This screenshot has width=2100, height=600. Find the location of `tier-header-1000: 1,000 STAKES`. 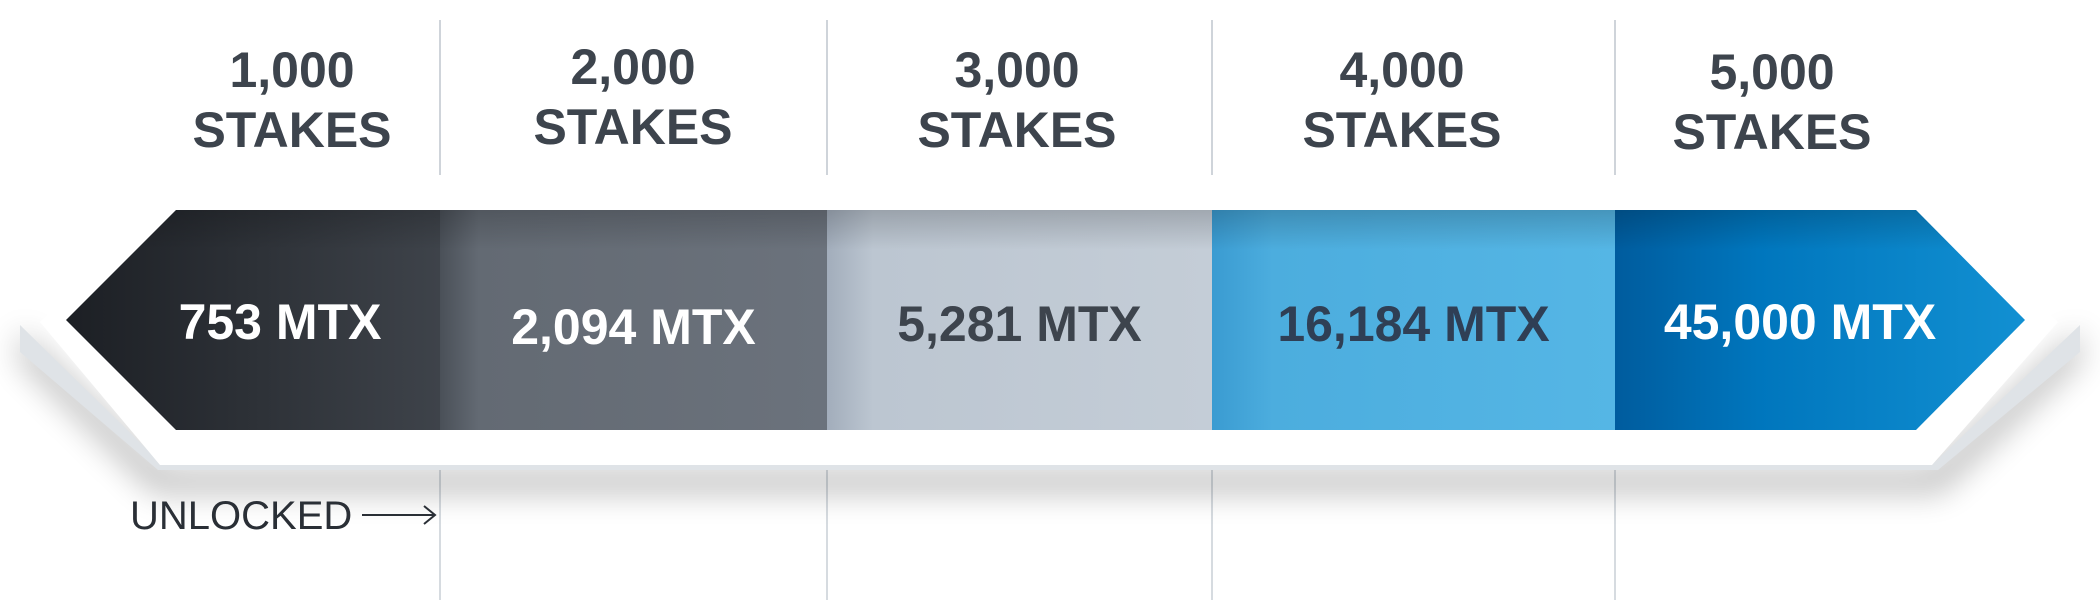

tier-header-1000: 1,000 STAKES is located at coordinates (292, 100).